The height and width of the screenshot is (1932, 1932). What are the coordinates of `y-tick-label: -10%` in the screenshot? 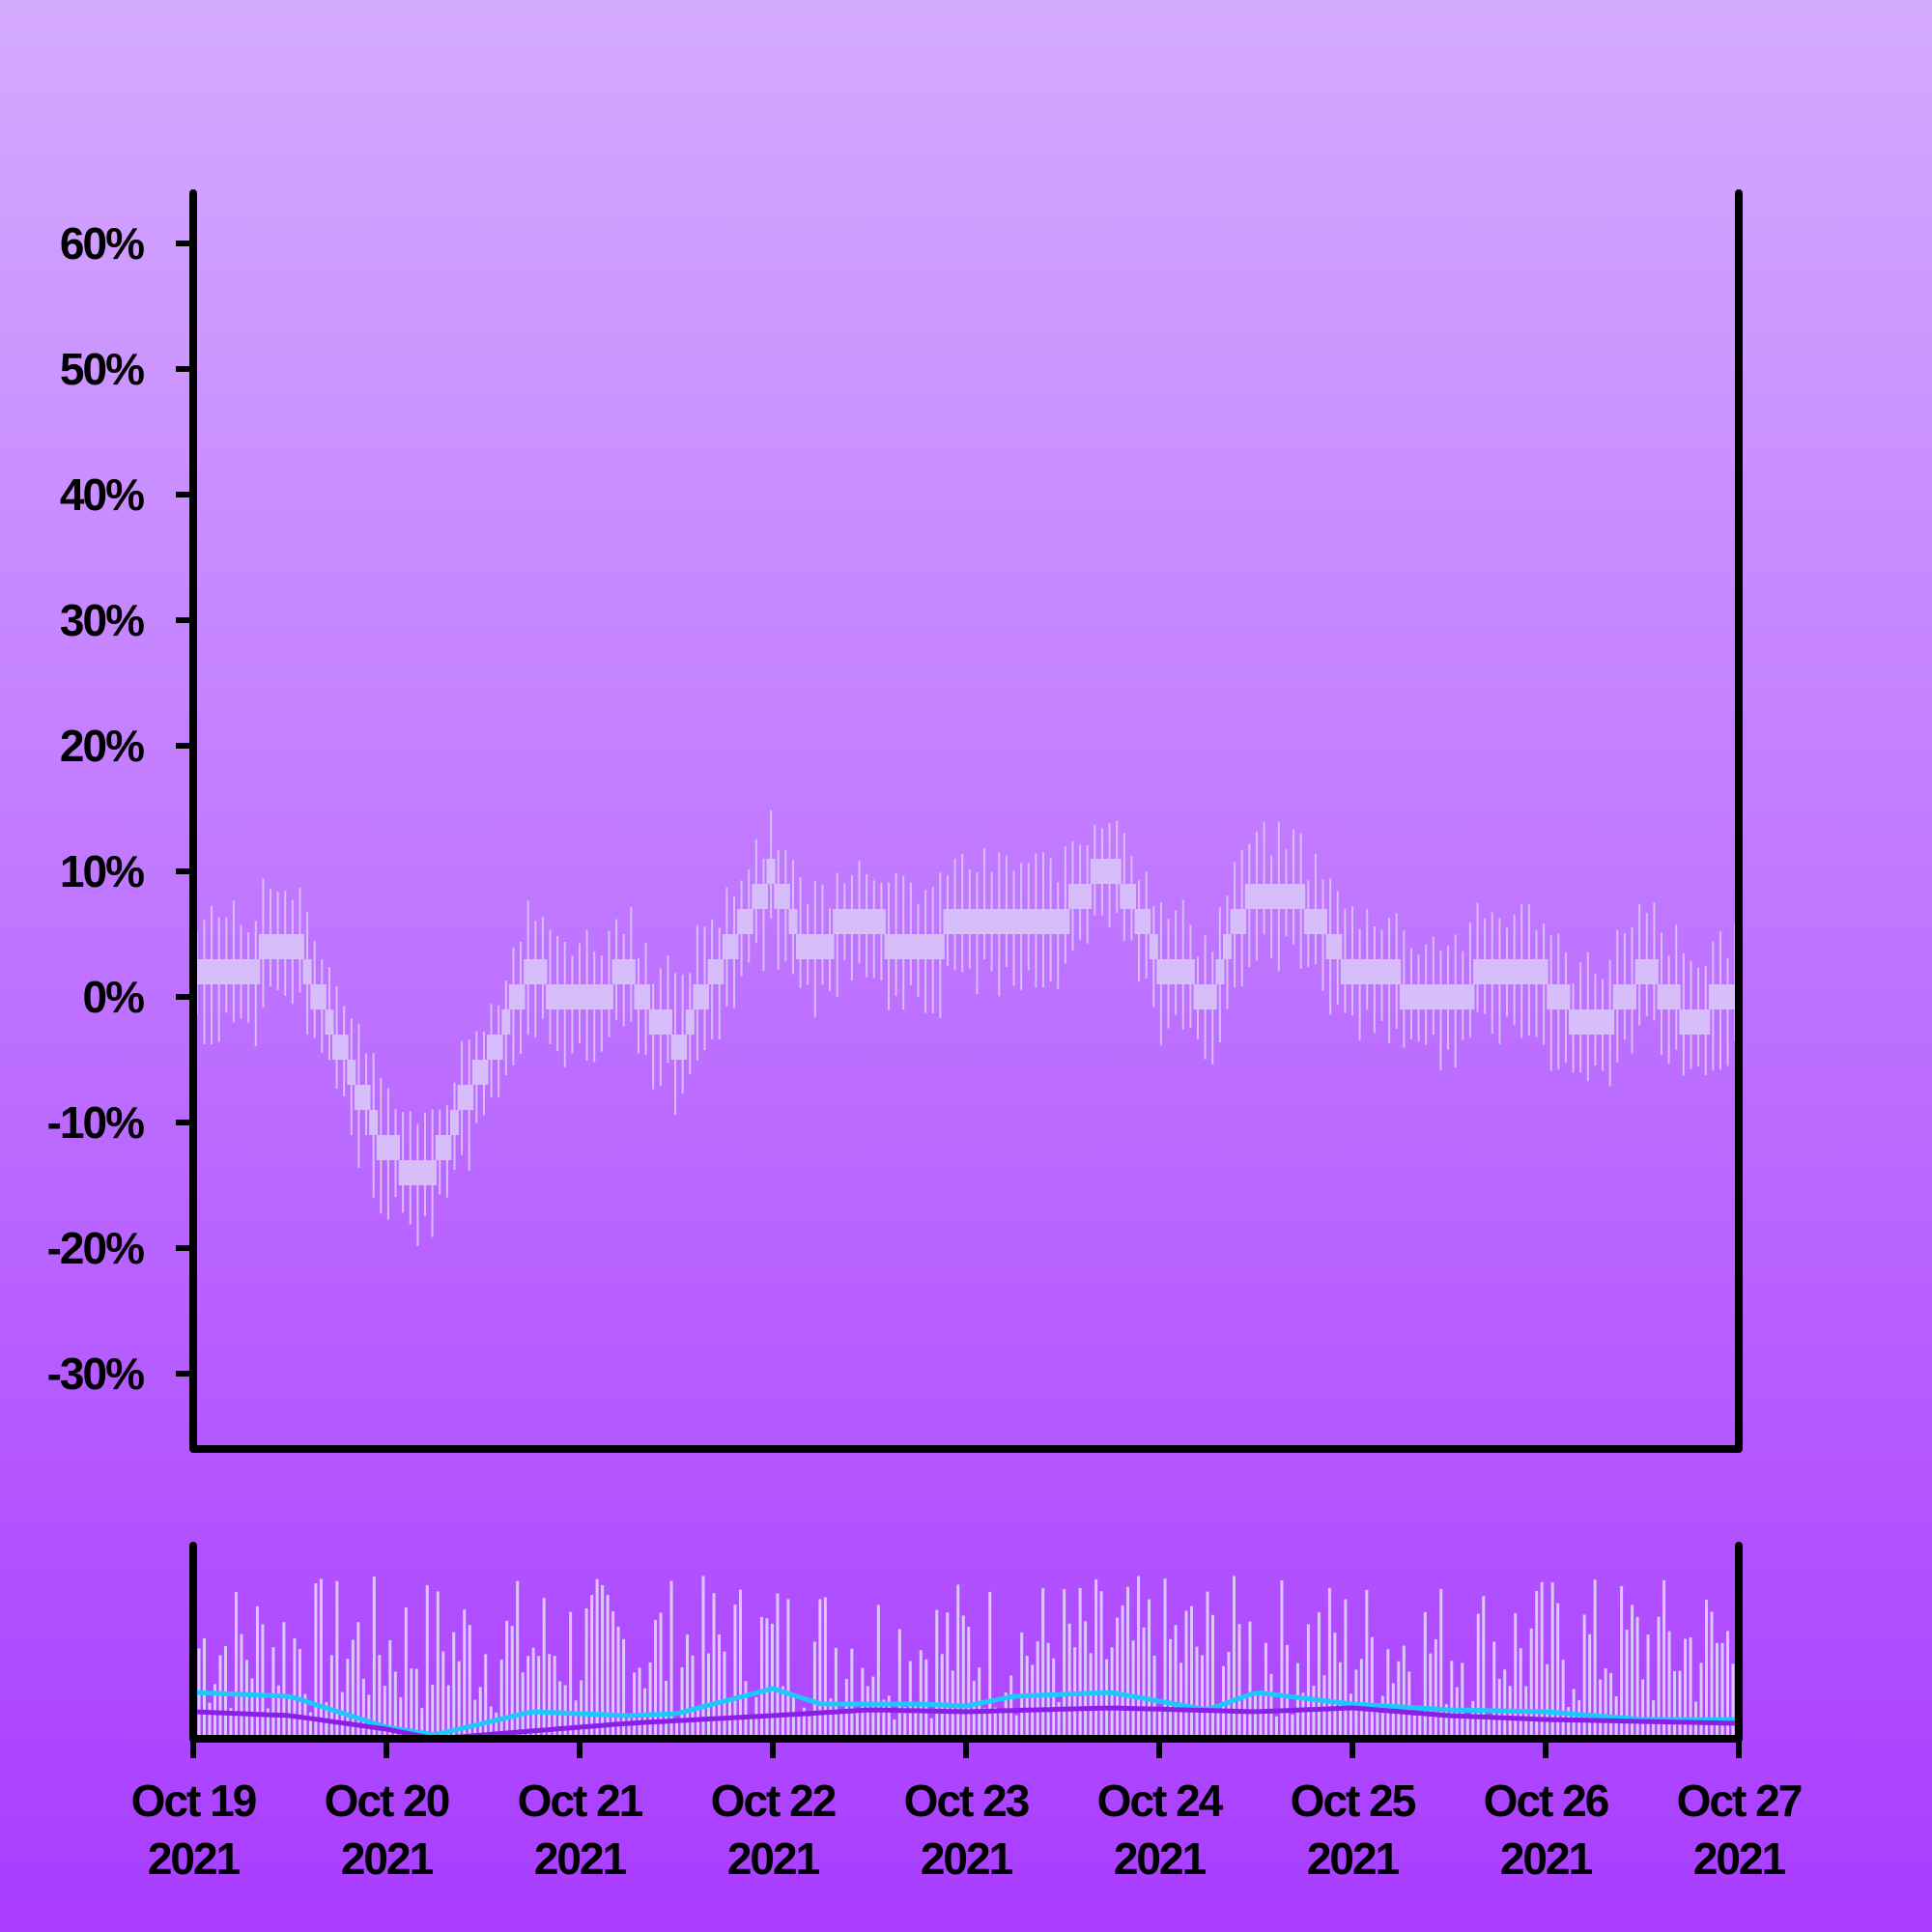 It's located at (95, 1122).